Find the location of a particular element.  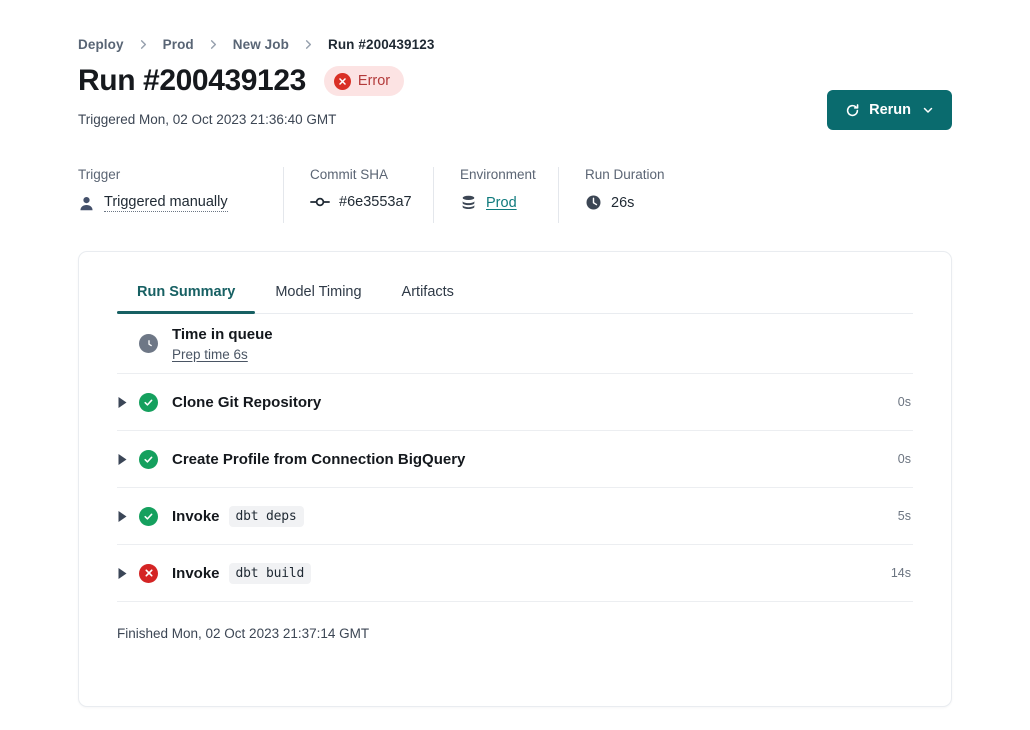

refresh-icon is located at coordinates (852, 110).